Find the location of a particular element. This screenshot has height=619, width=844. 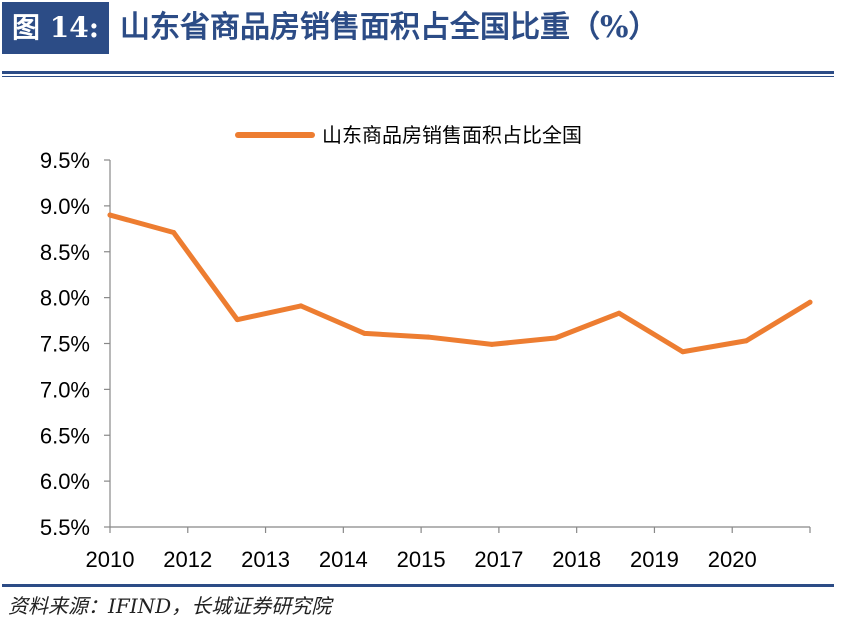

x-tick-label: 2014 is located at coordinates (343, 559).